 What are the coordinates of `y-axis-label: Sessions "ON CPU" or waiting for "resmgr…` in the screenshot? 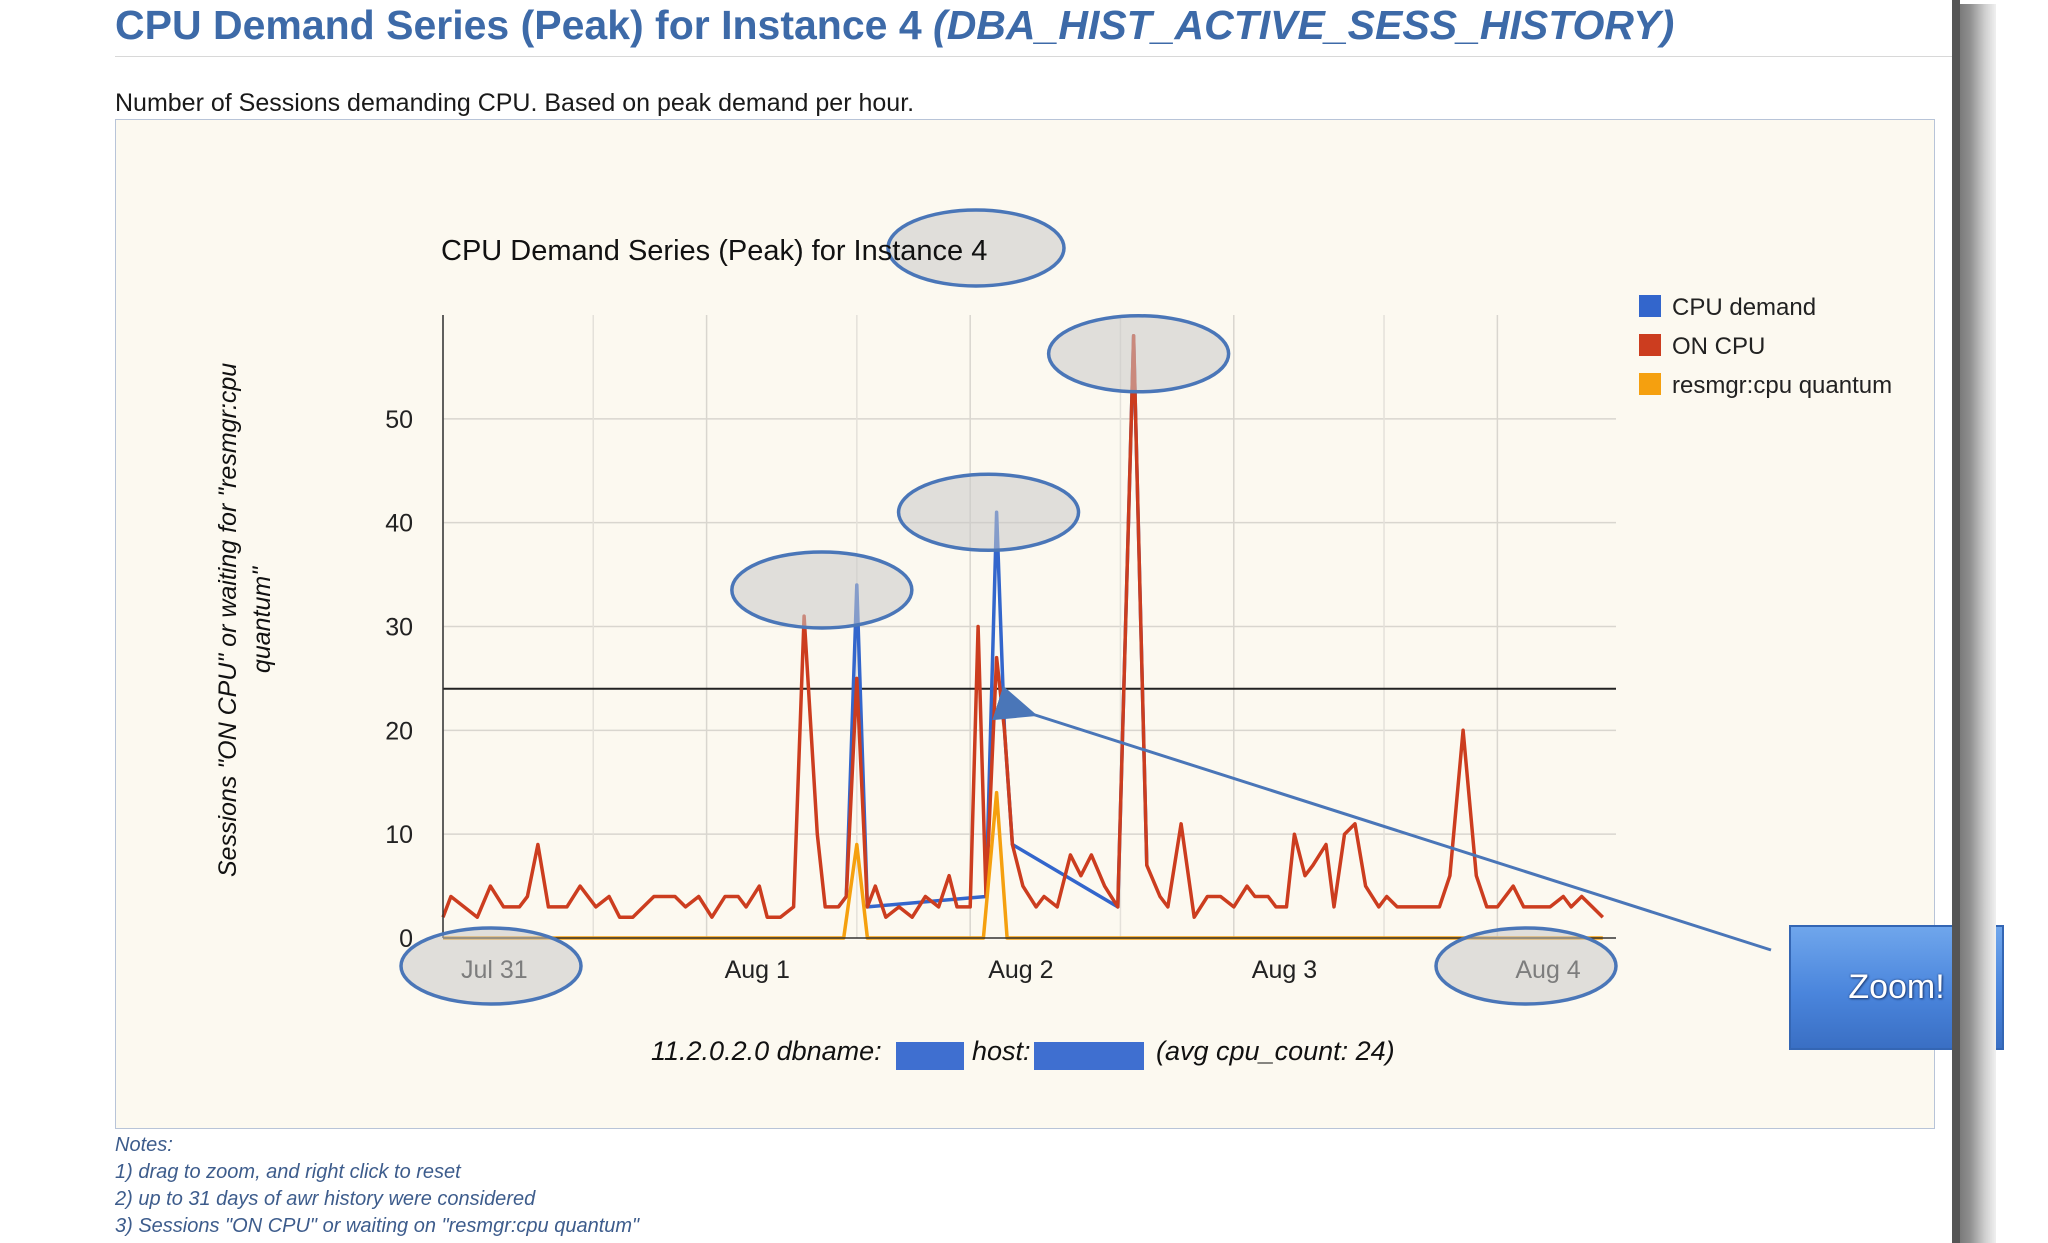 It's located at (245, 620).